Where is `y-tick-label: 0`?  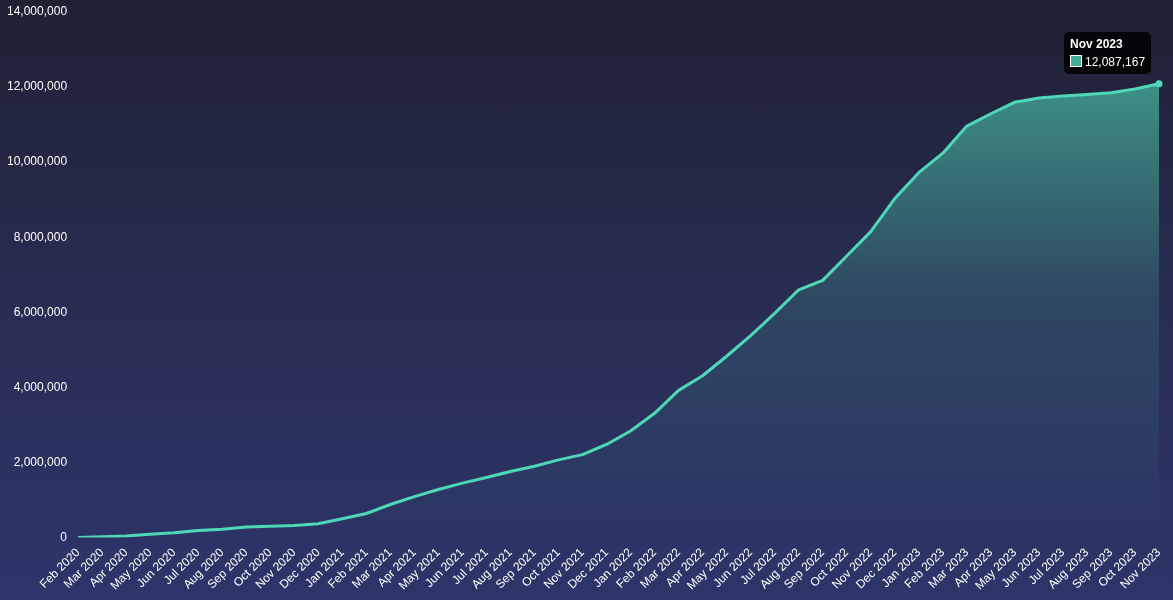 y-tick-label: 0 is located at coordinates (64, 536).